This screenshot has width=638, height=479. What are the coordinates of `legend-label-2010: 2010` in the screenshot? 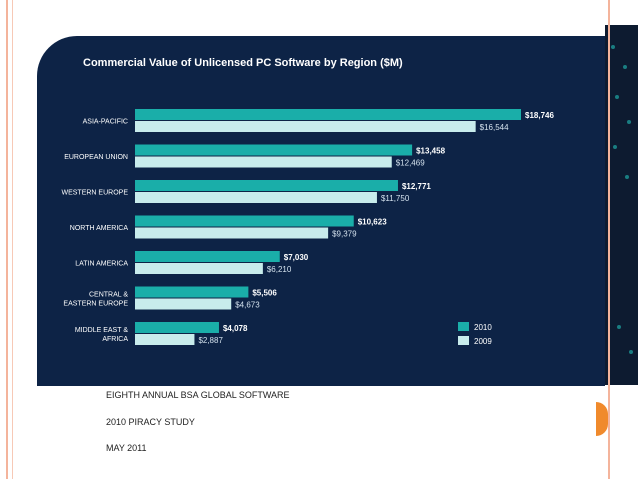 It's located at (483, 327).